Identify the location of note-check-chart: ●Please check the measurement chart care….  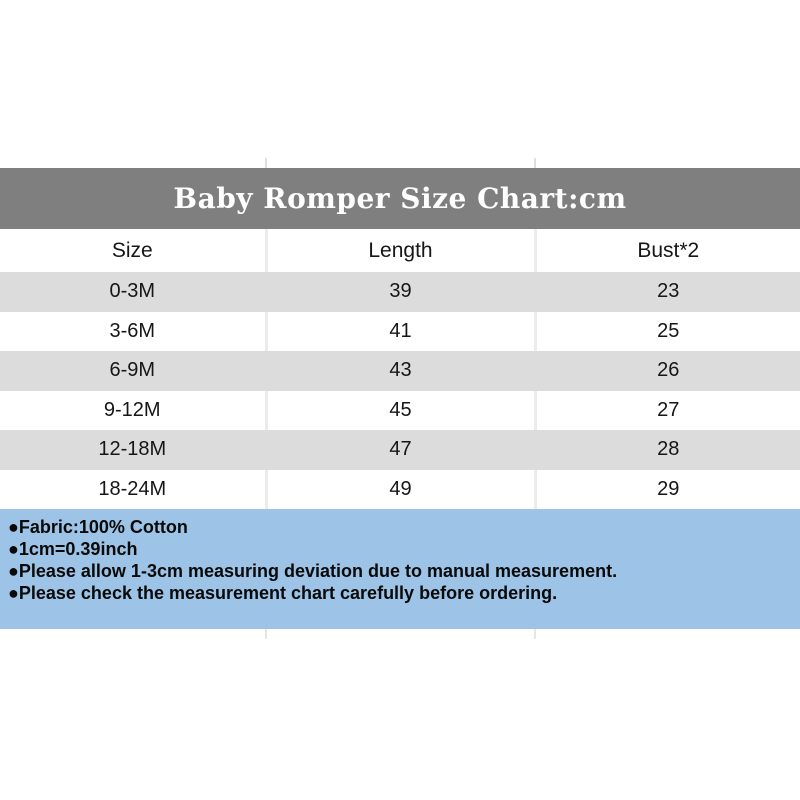
(283, 593).